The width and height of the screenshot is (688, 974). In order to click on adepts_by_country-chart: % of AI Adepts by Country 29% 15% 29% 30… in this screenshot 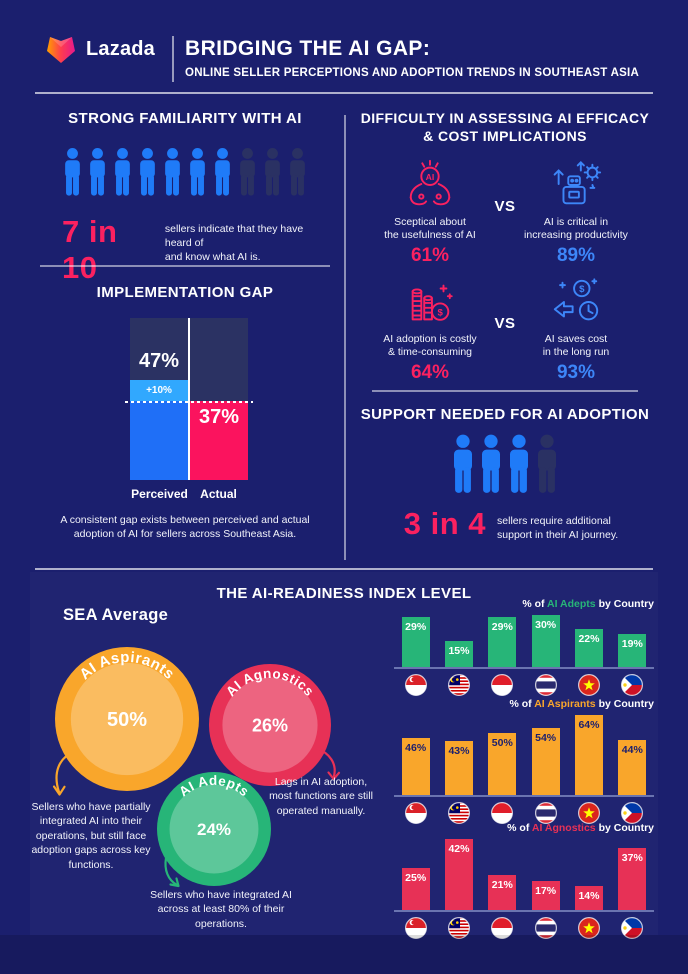, I will do `click(524, 647)`.